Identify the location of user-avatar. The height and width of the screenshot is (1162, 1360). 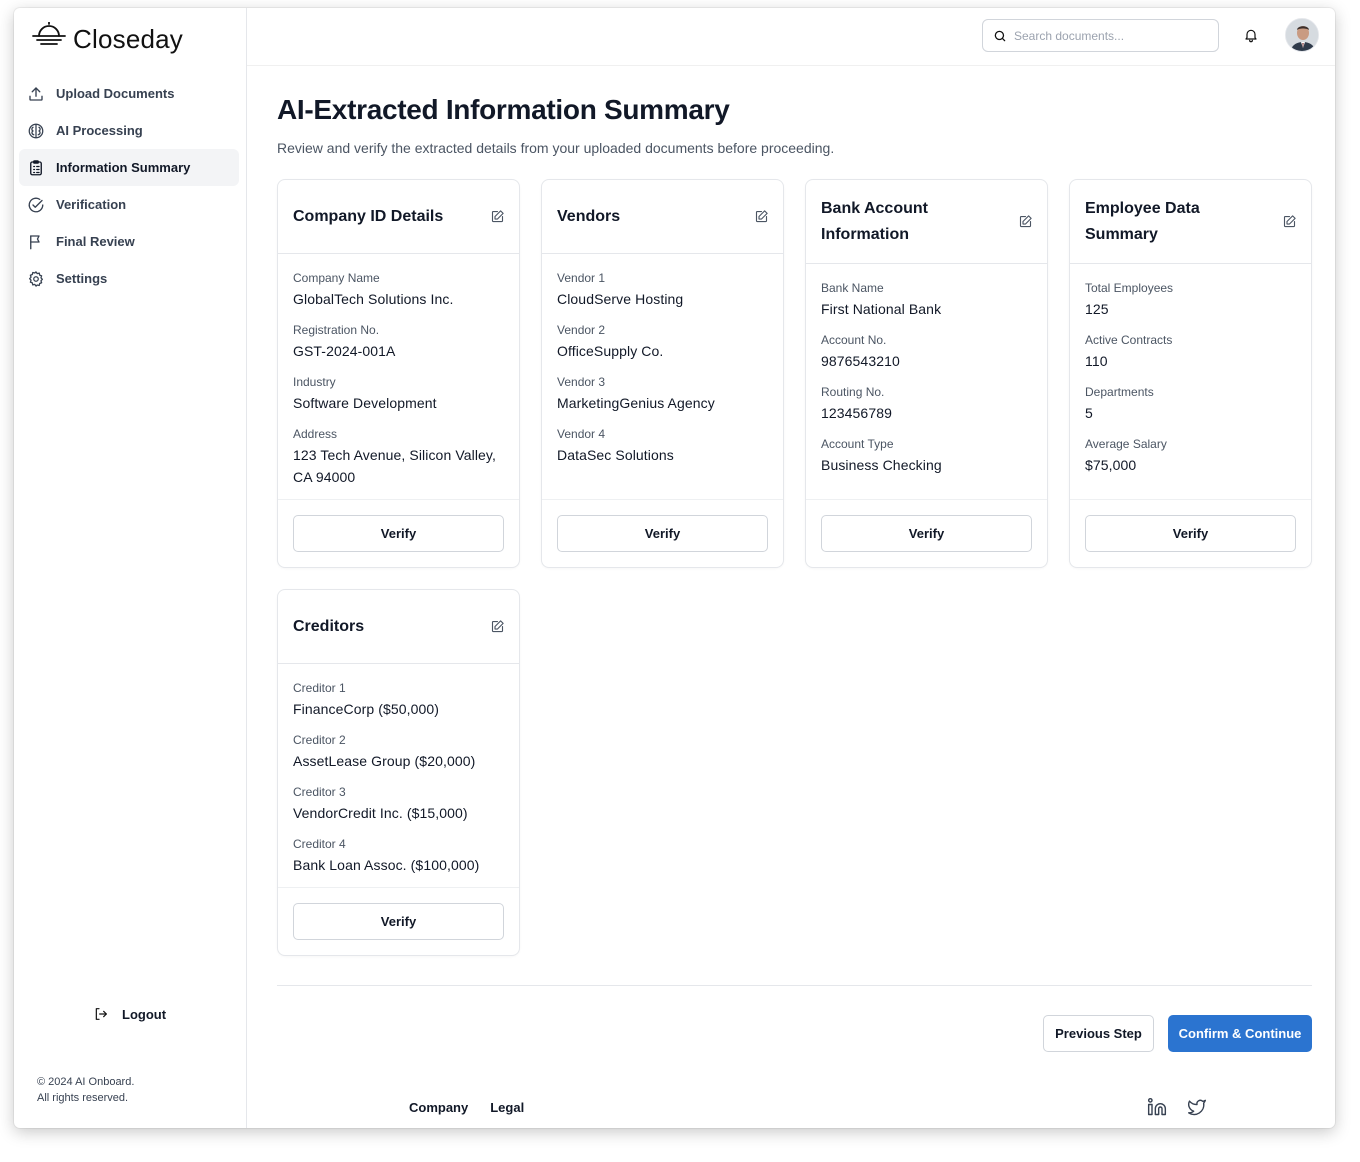
(1302, 35).